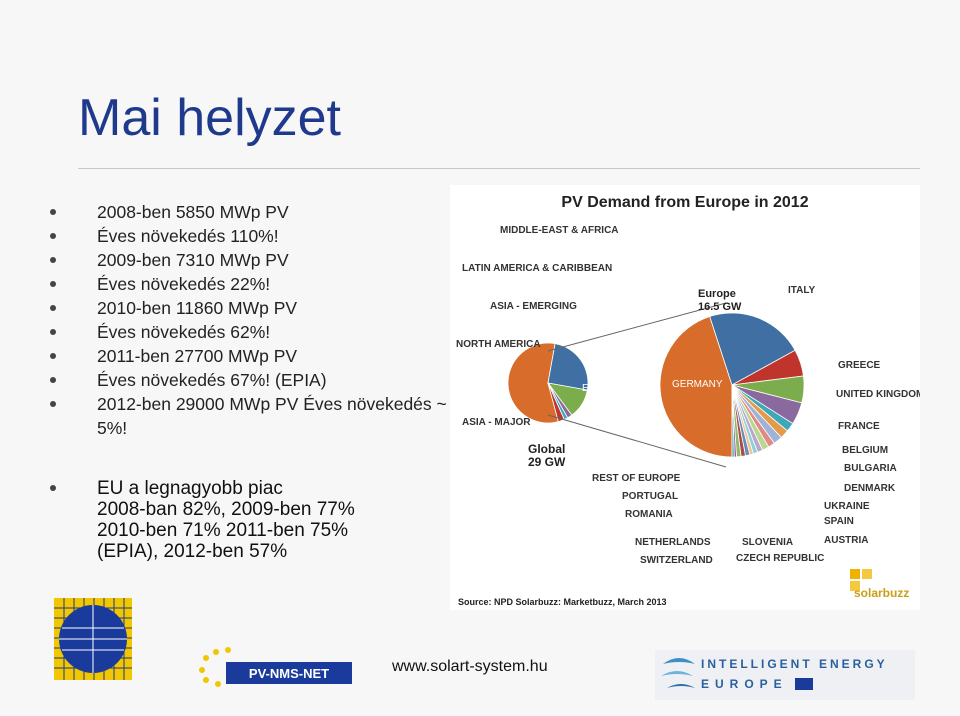 The width and height of the screenshot is (960, 716). I want to click on slice-label: ROMANIA, so click(649, 514).